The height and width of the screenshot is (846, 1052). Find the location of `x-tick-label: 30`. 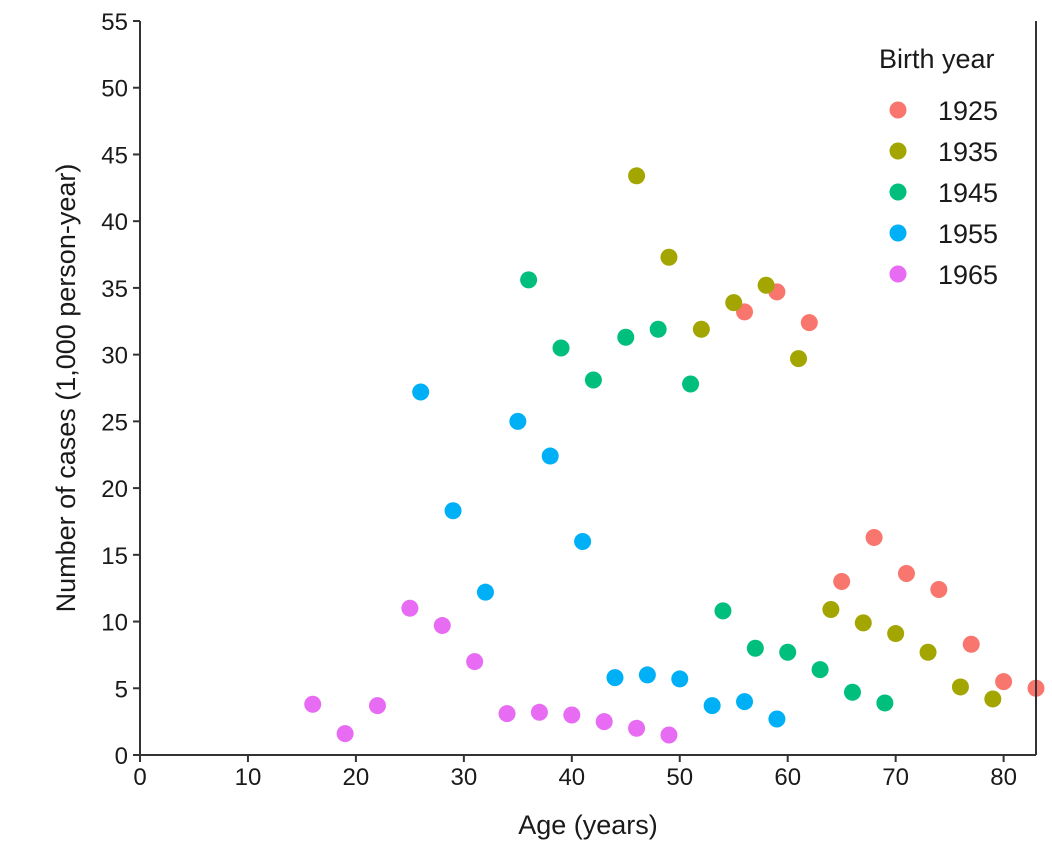

x-tick-label: 30 is located at coordinates (464, 777).